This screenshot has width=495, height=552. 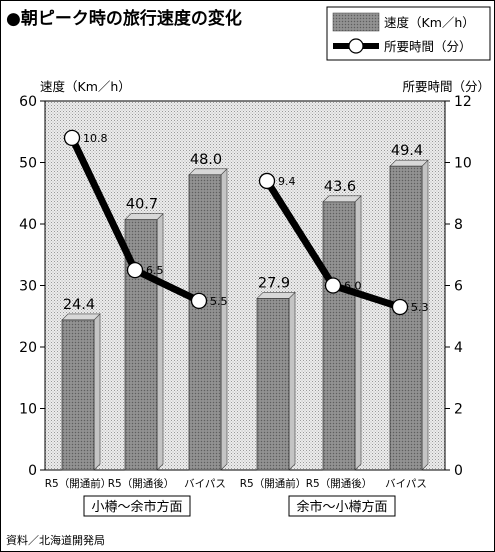 I want to click on left-tick-label: 10, so click(x=28, y=410).